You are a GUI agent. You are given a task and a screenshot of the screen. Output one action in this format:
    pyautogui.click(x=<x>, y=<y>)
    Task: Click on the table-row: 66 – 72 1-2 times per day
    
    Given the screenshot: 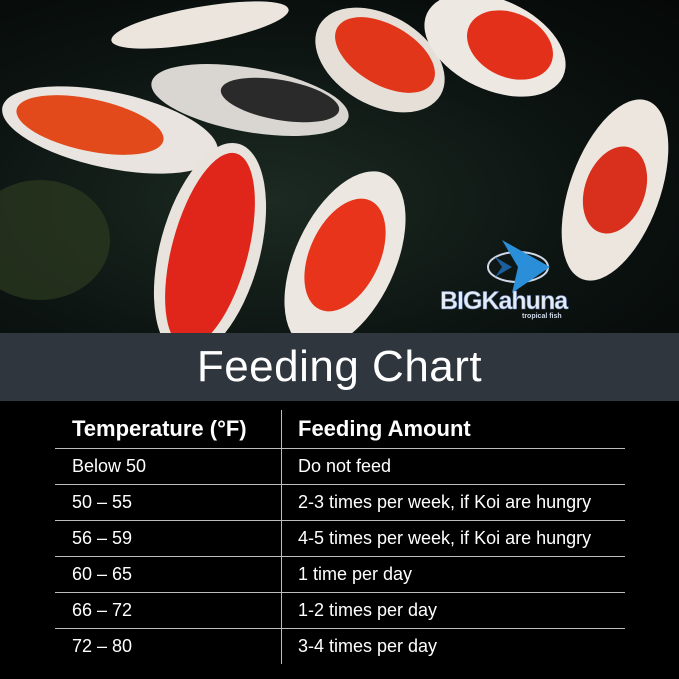 What is the action you would take?
    pyautogui.click(x=340, y=611)
    